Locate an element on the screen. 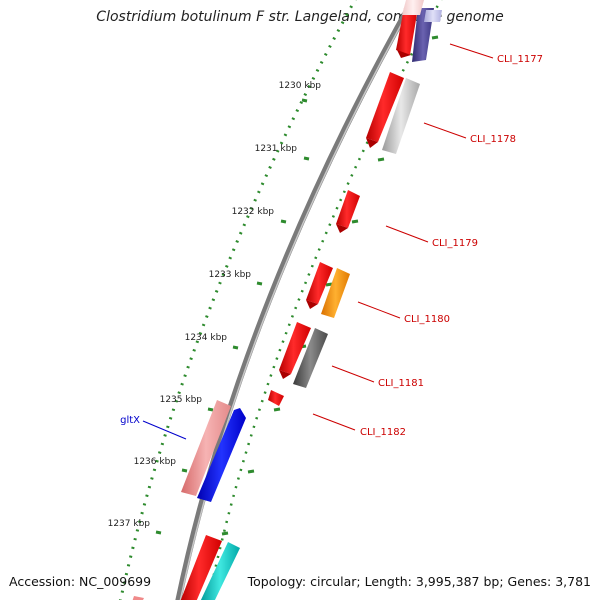 The image size is (600, 600). scale-label: 1235 kbp is located at coordinates (181, 400).